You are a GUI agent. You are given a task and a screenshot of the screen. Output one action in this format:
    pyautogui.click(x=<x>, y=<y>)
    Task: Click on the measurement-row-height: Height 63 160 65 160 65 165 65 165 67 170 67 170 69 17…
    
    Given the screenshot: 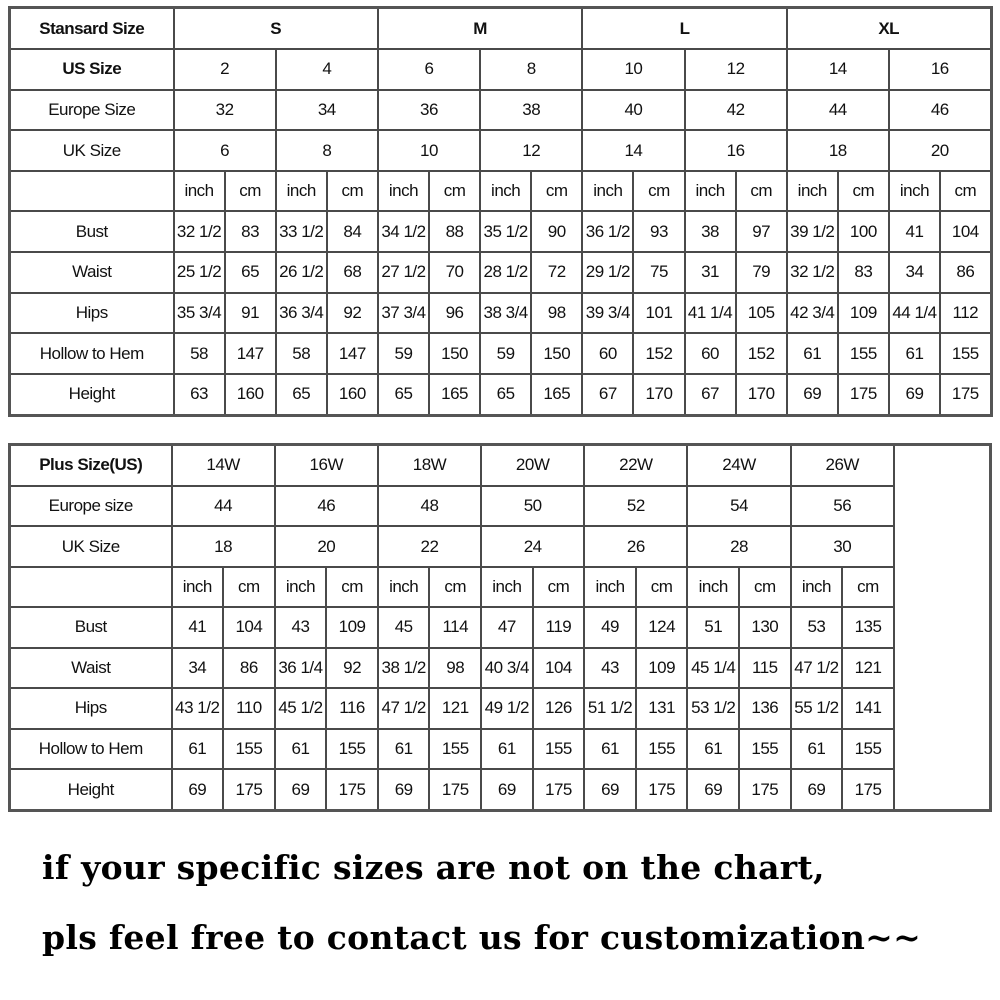 What is the action you would take?
    pyautogui.click(x=500, y=394)
    